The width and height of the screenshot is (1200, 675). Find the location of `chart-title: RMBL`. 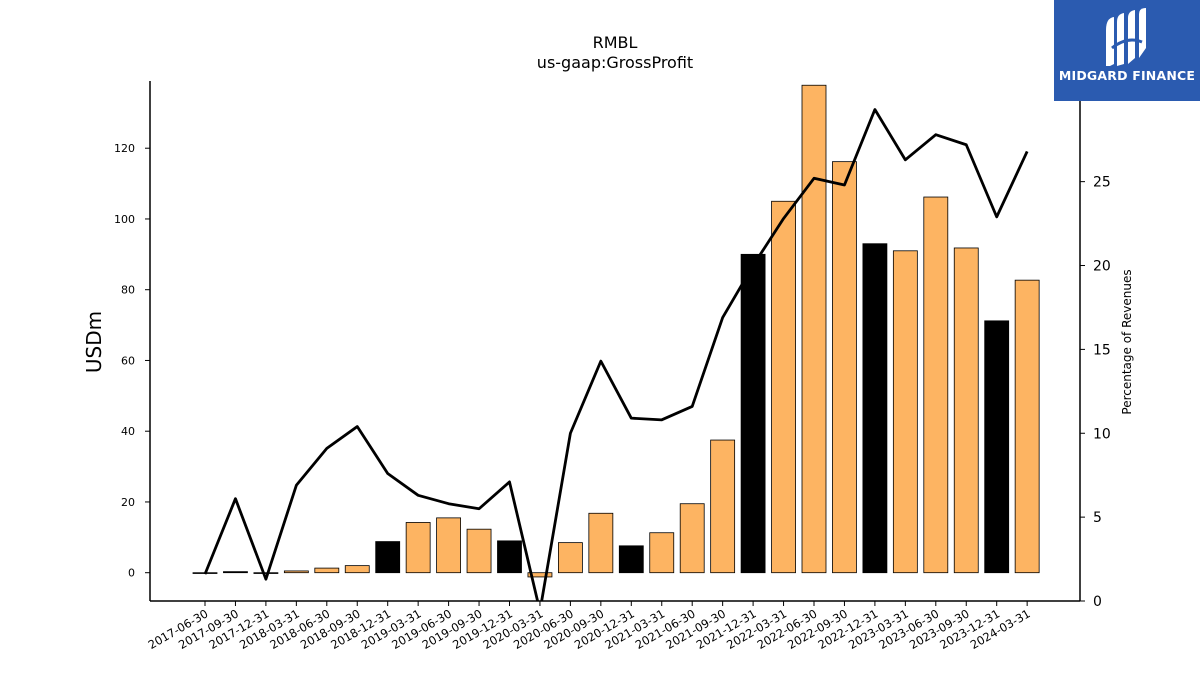

chart-title: RMBL is located at coordinates (615, 42).